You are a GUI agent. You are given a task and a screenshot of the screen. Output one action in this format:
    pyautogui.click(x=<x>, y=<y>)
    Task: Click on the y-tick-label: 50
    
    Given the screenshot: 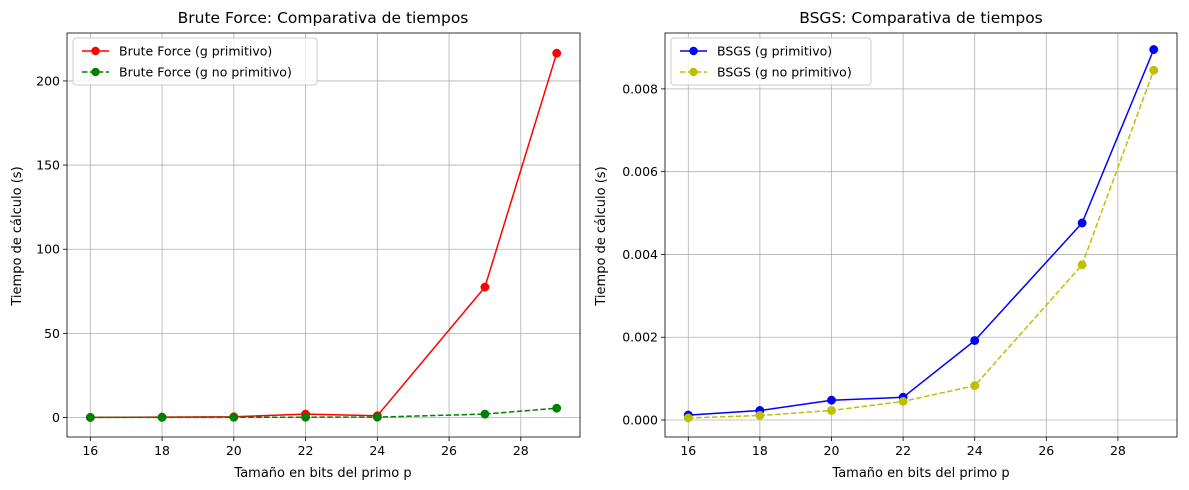 What is the action you would take?
    pyautogui.click(x=52, y=333)
    